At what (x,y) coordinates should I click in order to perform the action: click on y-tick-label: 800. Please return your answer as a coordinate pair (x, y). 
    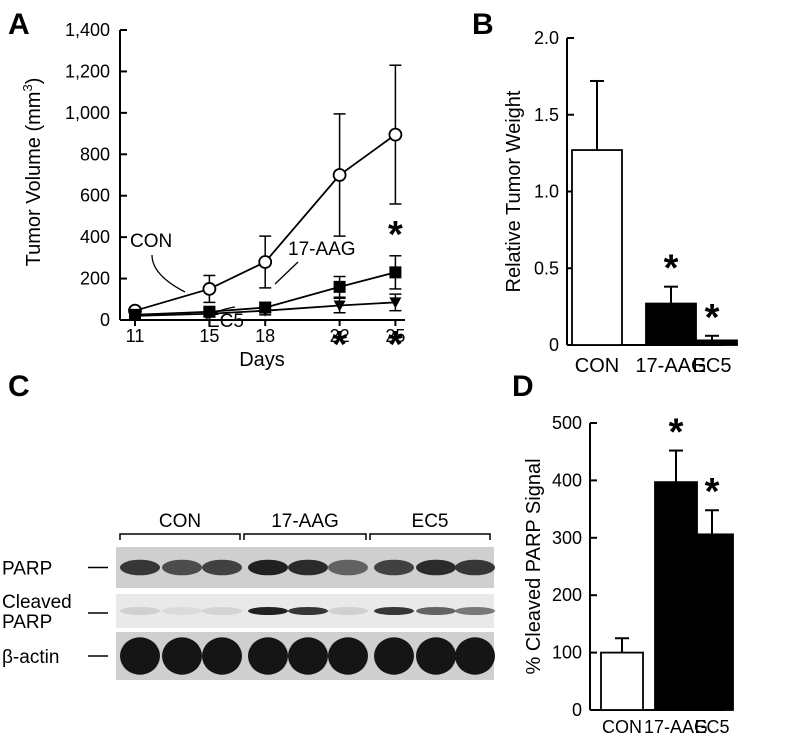
    Looking at the image, I should click on (95, 154).